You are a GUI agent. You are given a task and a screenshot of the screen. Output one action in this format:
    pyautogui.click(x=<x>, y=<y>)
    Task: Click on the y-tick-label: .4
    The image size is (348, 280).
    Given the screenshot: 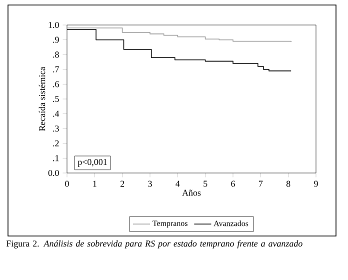 What is the action you would take?
    pyautogui.click(x=56, y=113)
    